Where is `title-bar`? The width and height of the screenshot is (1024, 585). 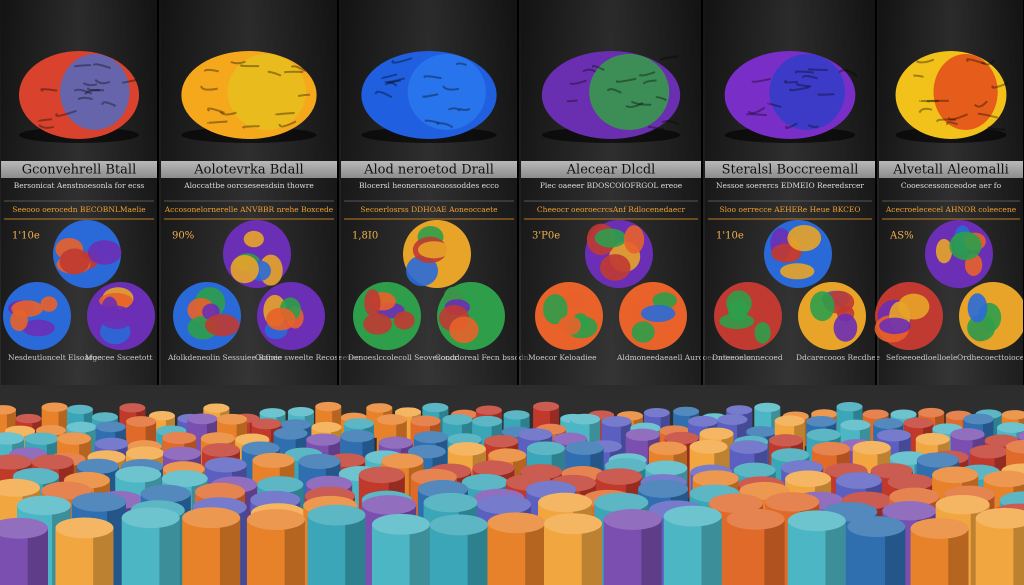
title-bar is located at coordinates (951, 169).